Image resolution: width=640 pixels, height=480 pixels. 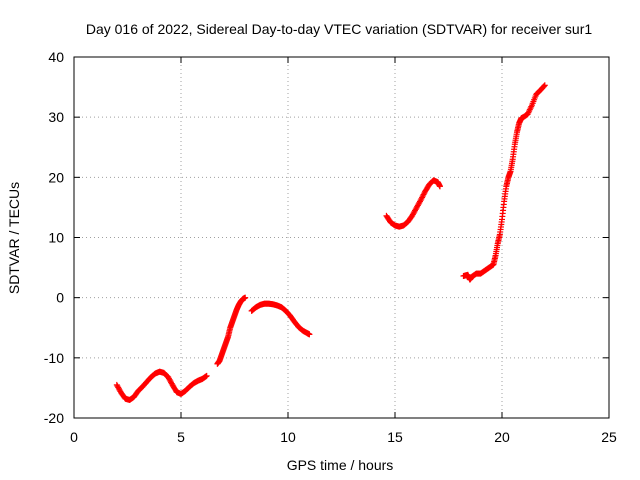 I want to click on x-tick-label: 5, so click(x=181, y=437).